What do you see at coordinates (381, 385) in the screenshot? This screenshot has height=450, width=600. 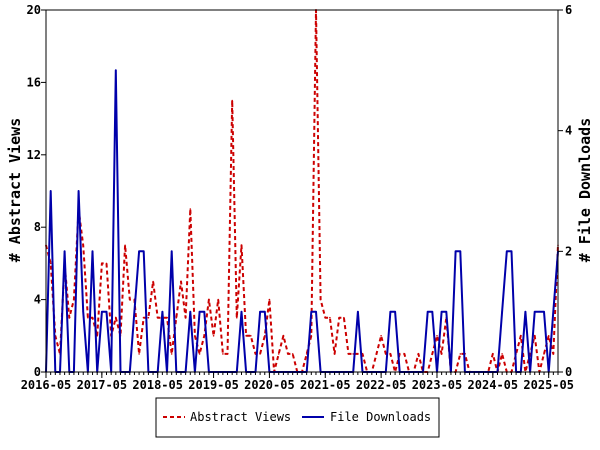 I see `x-tick-label: 2022-05` at bounding box center [381, 385].